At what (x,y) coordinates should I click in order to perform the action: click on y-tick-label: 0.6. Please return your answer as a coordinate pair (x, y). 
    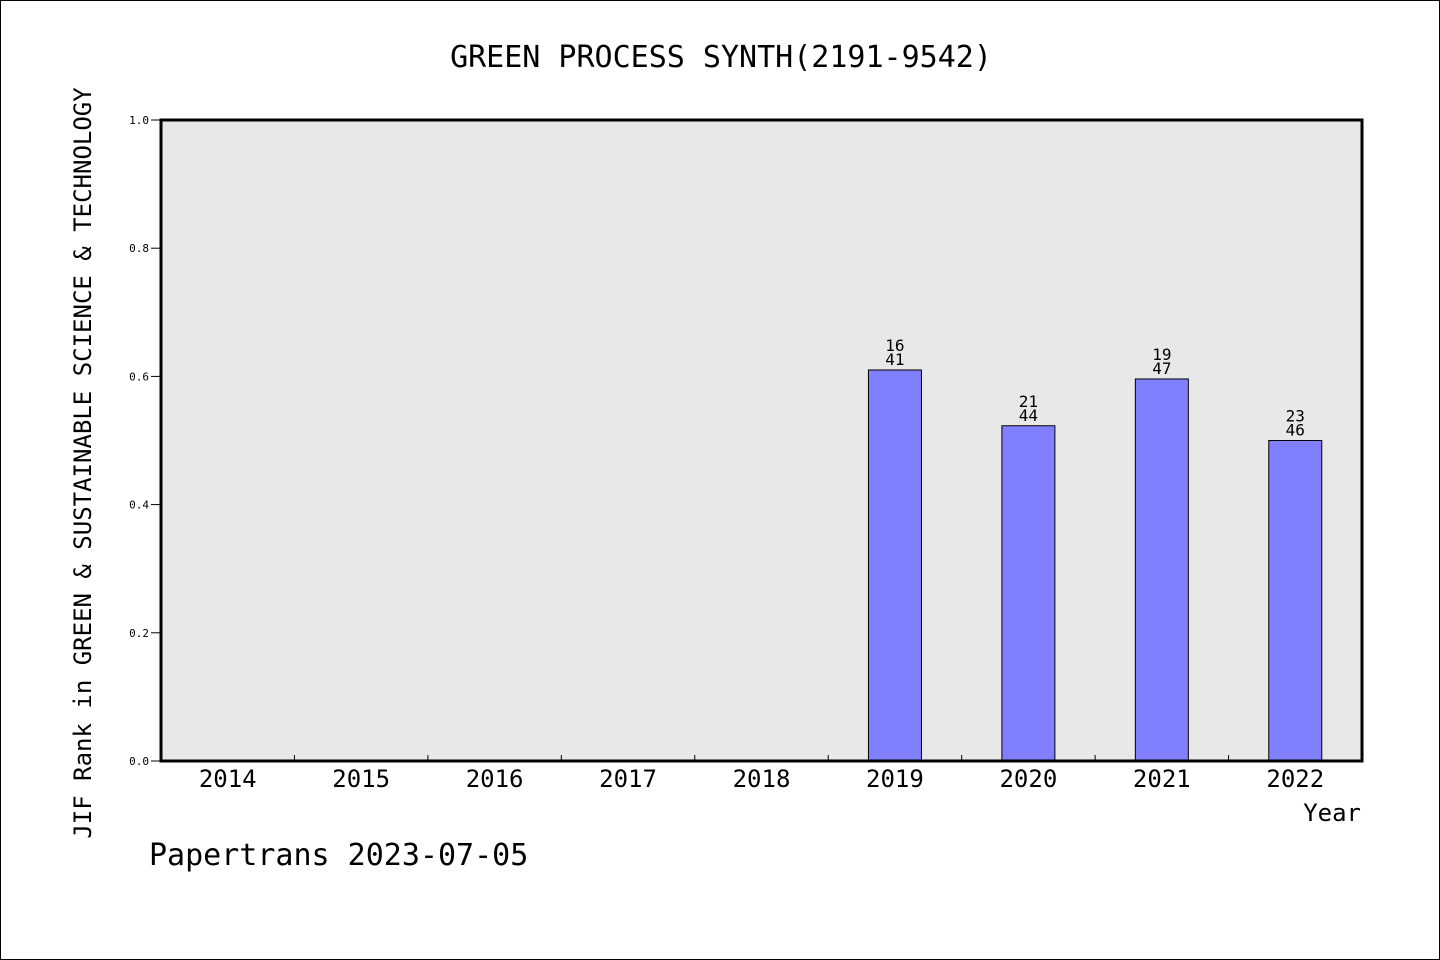
    Looking at the image, I should click on (139, 376).